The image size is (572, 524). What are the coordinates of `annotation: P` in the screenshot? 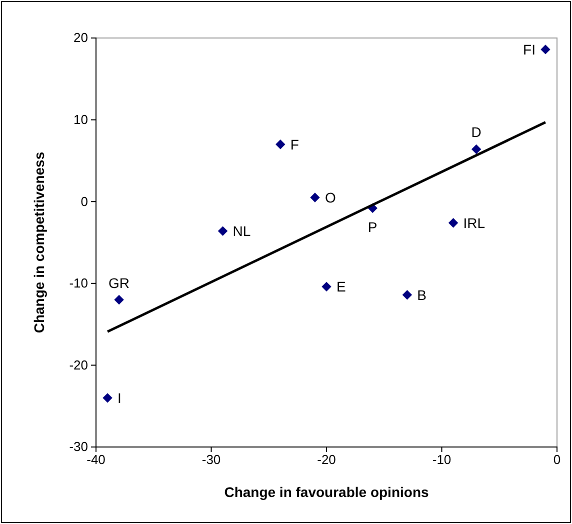 It's located at (373, 227).